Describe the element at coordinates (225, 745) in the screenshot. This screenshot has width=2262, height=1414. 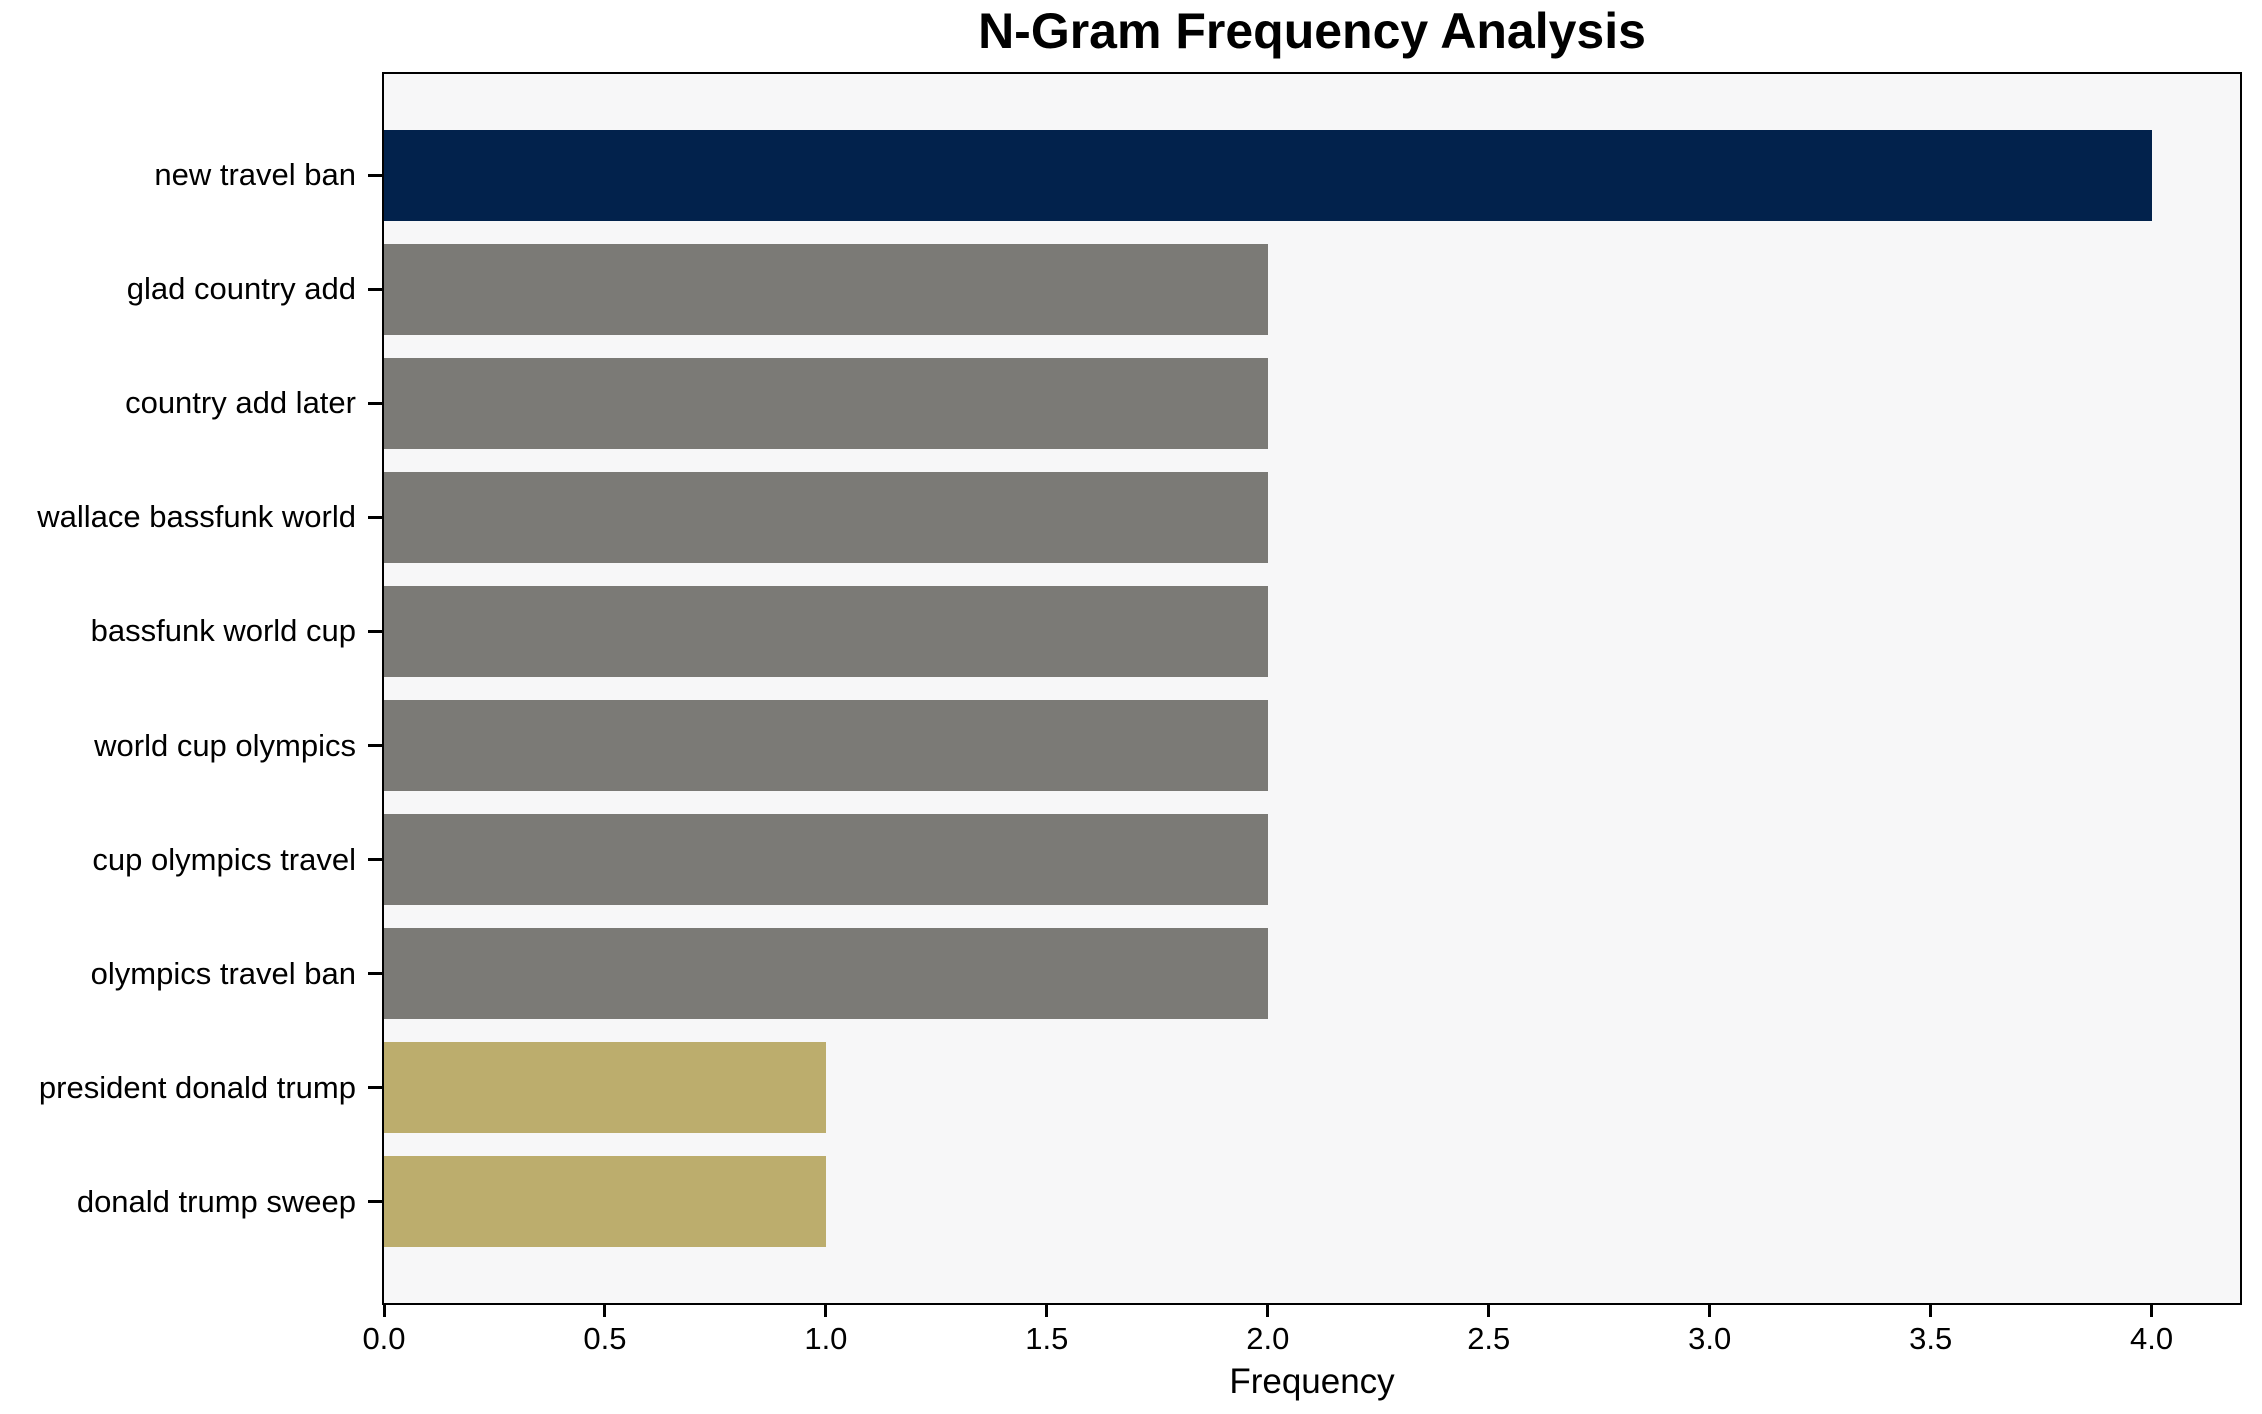
I see `y-tick-label: world cup olympics` at that location.